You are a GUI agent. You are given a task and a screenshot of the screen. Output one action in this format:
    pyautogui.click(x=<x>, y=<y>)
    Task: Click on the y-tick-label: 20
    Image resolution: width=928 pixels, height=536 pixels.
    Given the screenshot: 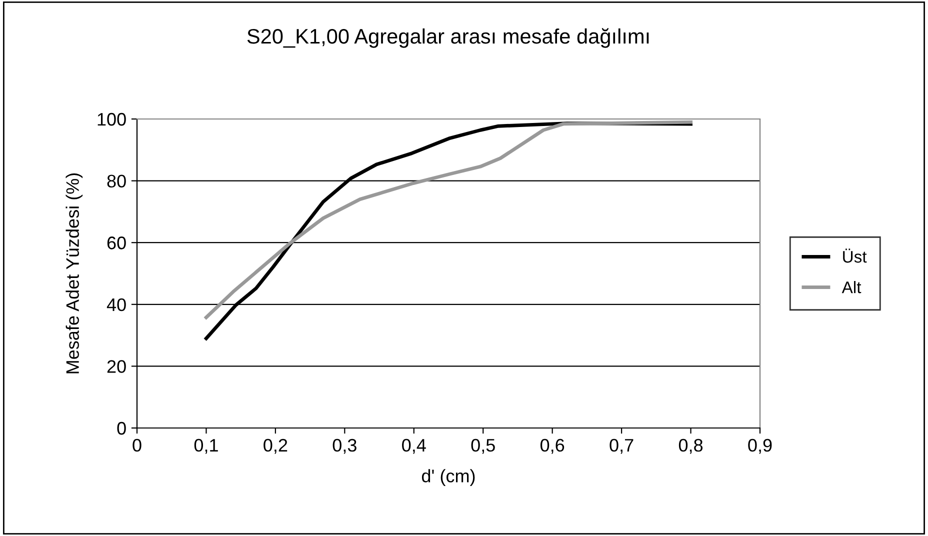 What is the action you would take?
    pyautogui.click(x=116, y=366)
    